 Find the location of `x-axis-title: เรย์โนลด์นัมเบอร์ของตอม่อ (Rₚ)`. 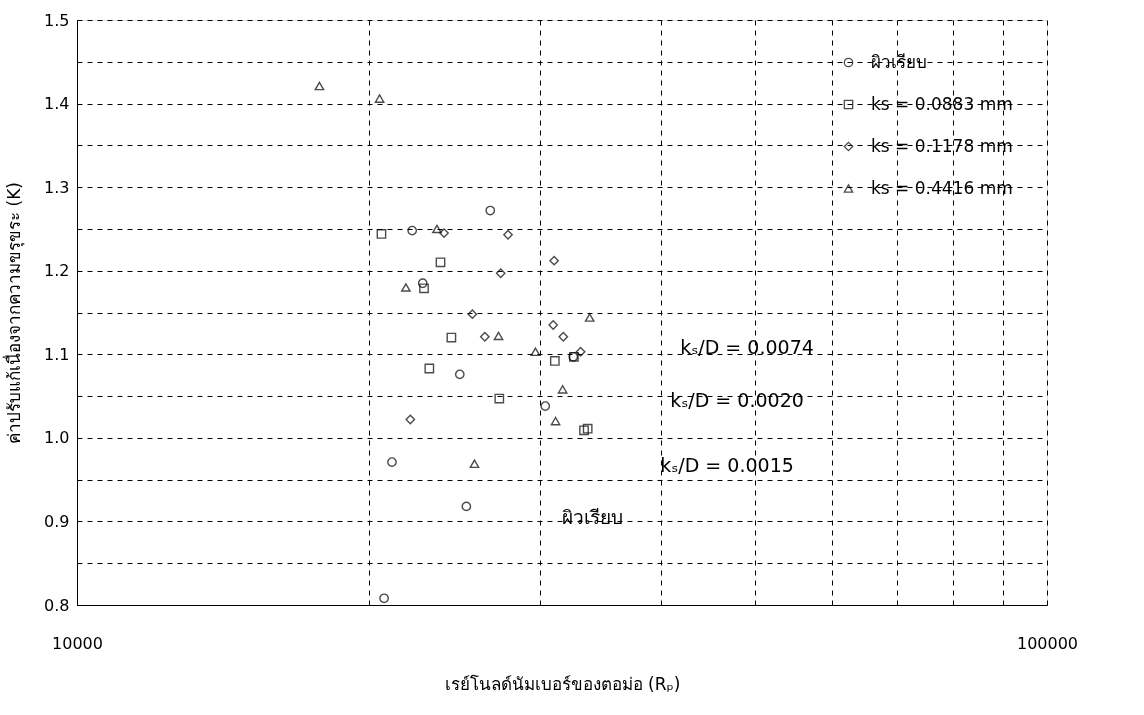

x-axis-title: เรย์โนลด์นัมเบอร์ของตอม่อ (Rₚ) is located at coordinates (562, 683).